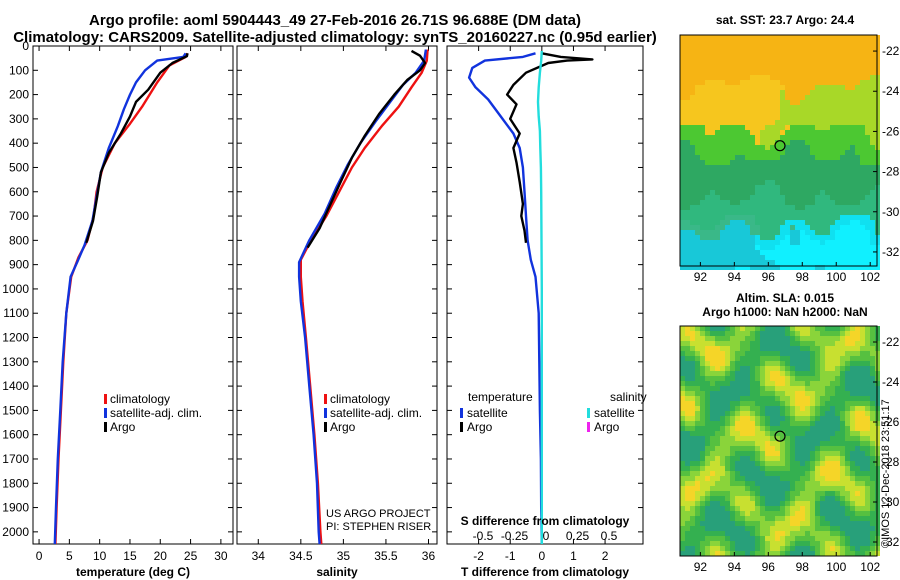 The width and height of the screenshot is (900, 580). Describe the element at coordinates (778, 150) in the screenshot. I see `sst_map-frame` at that location.